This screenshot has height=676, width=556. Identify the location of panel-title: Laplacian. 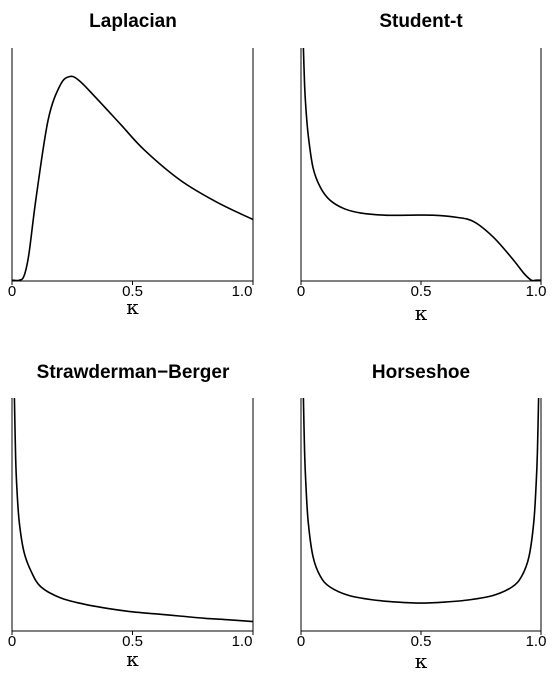
(133, 21).